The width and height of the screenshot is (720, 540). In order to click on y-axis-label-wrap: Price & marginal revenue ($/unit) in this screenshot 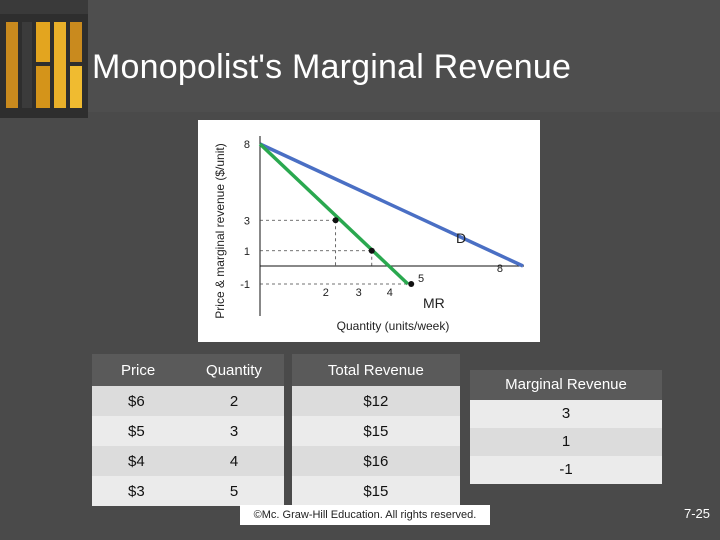, I will do `click(220, 231)`.